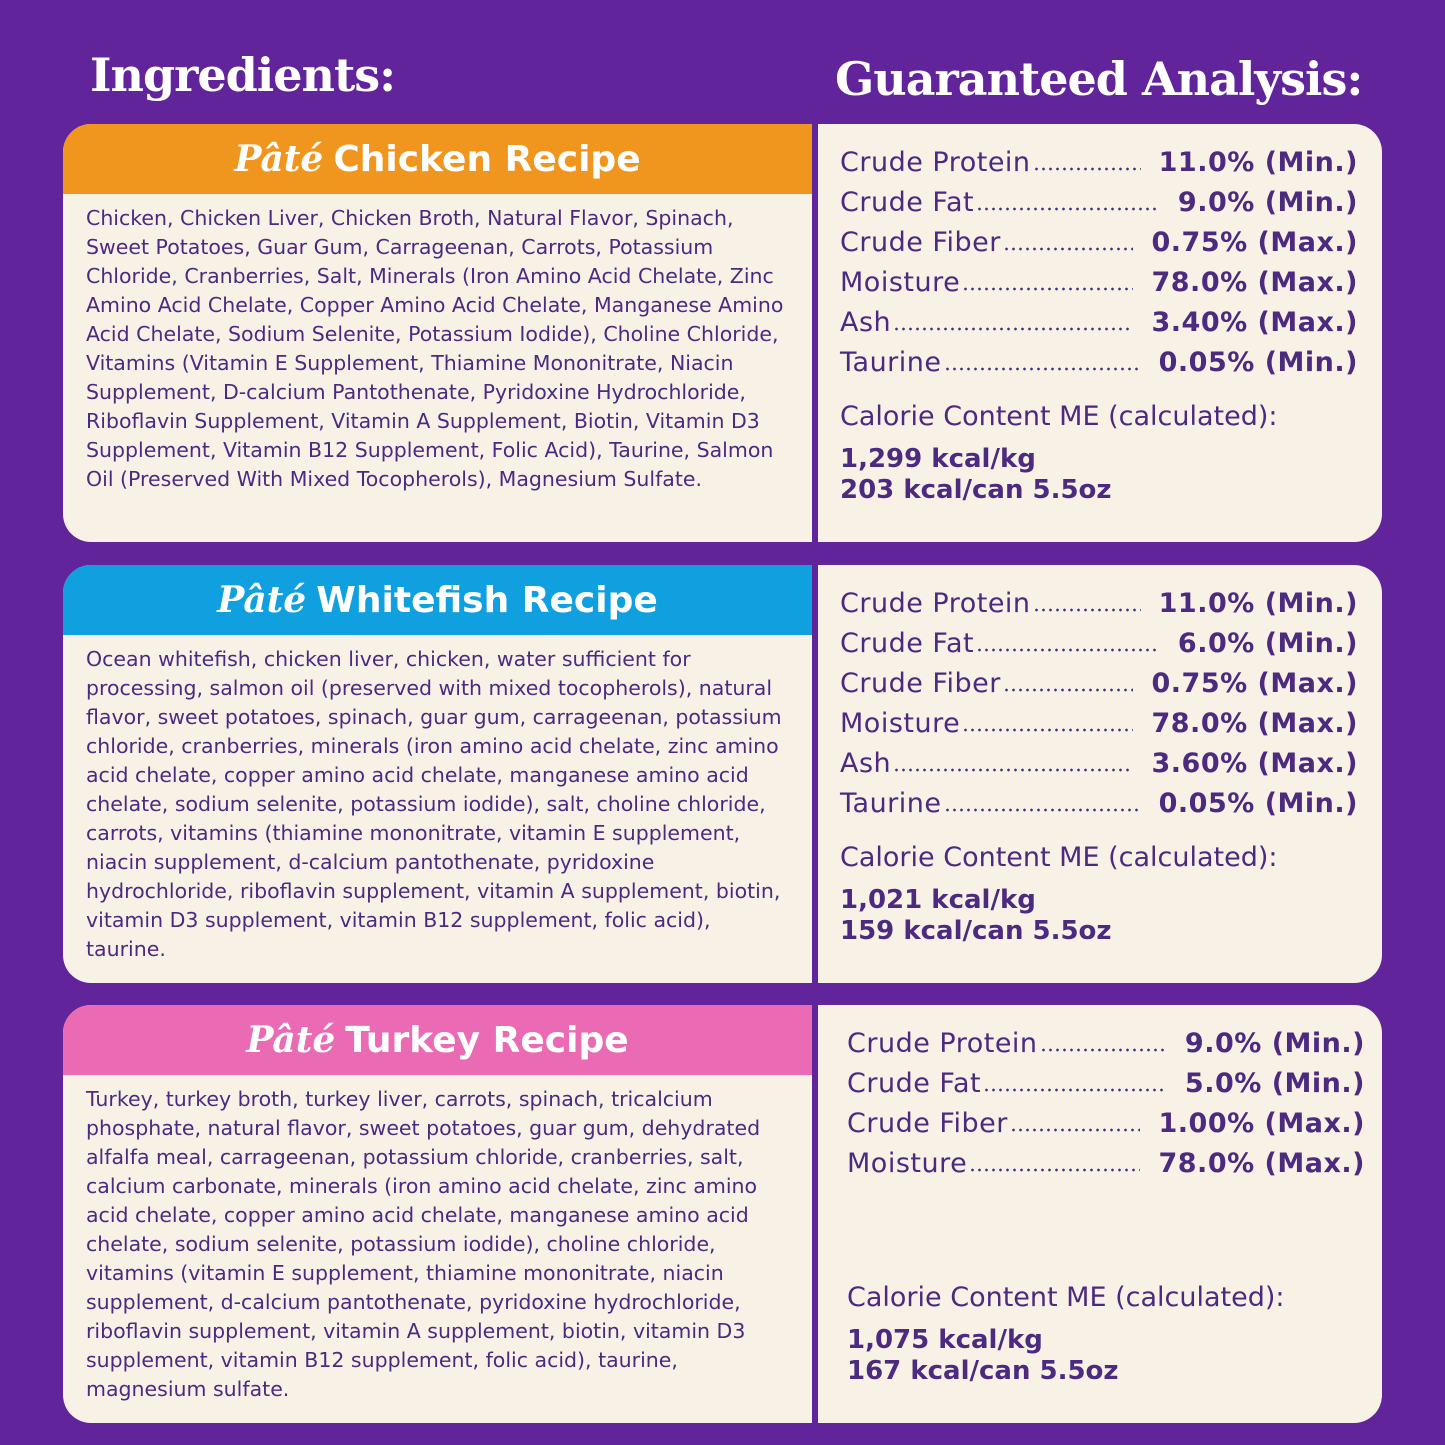 The image size is (1445, 1445). I want to click on recipe-header: Pâté Turkey Recipe, so click(437, 1040).